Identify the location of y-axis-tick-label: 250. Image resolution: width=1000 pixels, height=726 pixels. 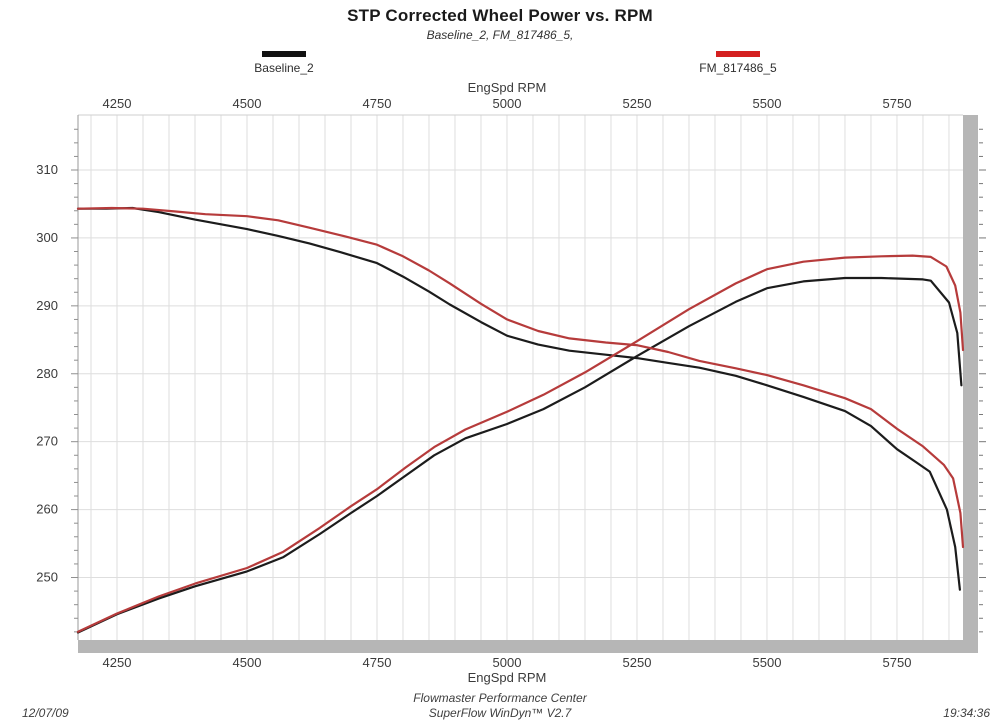
(47, 577).